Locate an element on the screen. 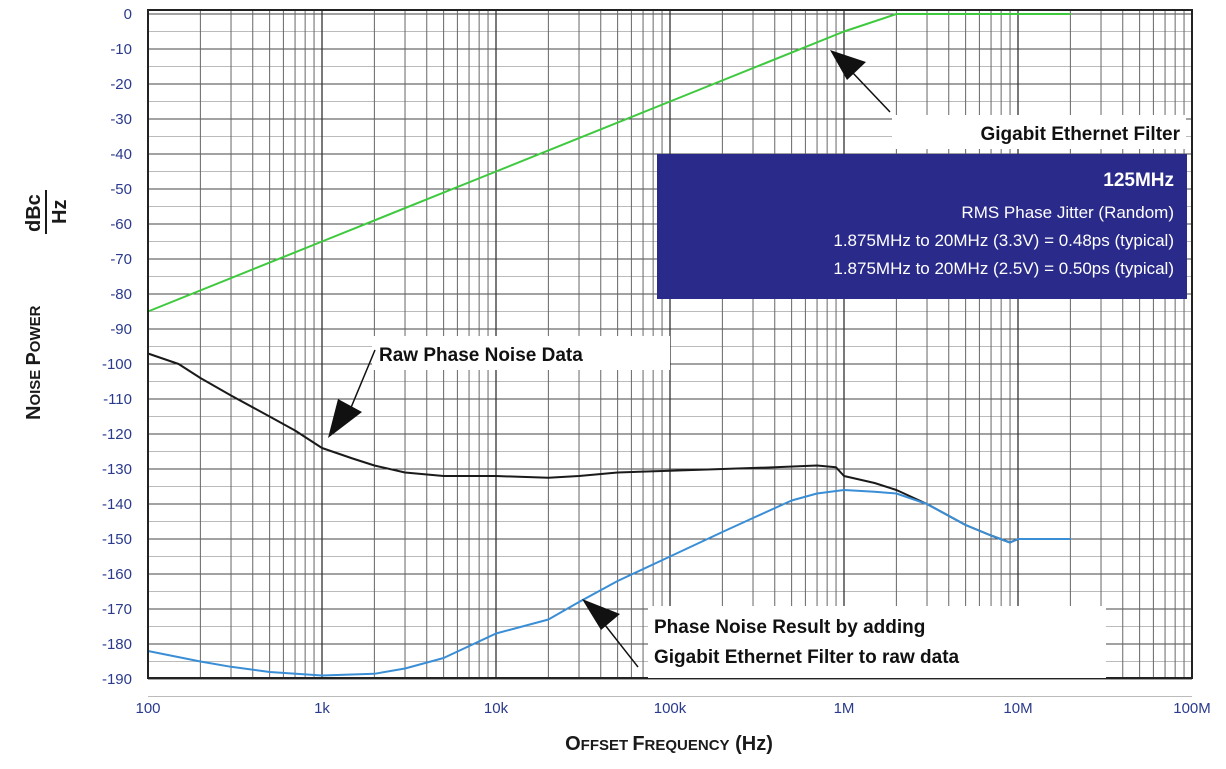  y-axis-title: NOISE POWER is located at coordinates (34, 362).